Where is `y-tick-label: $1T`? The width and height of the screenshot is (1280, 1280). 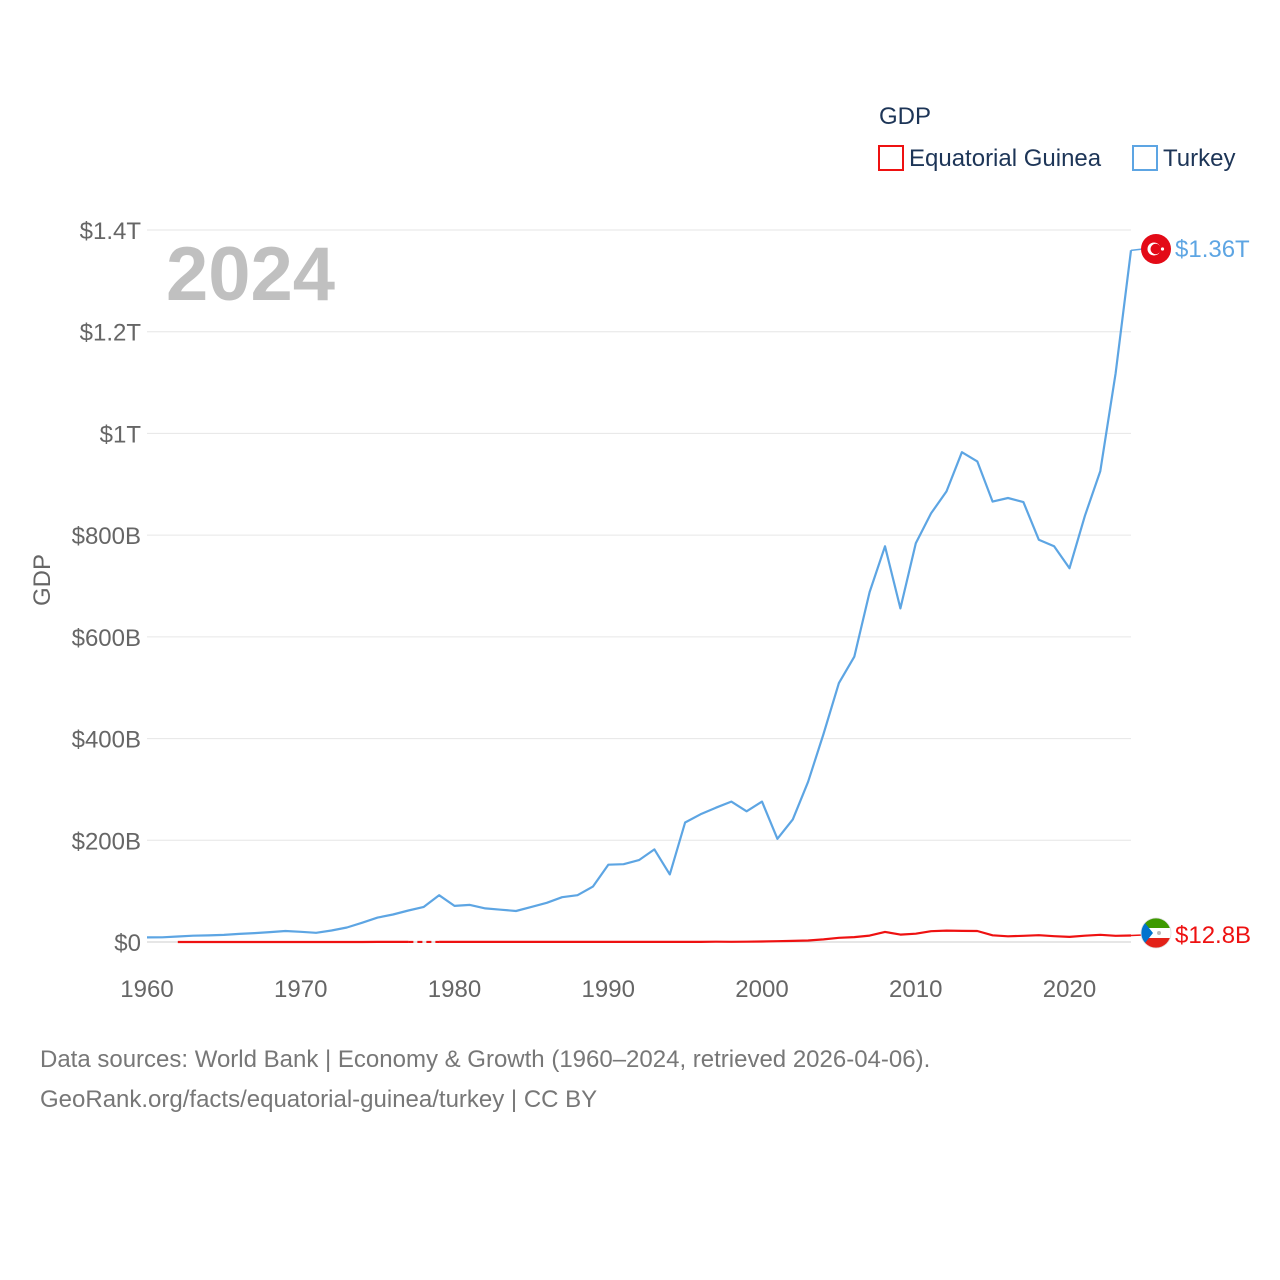
y-tick-label: $1T is located at coordinates (121, 434).